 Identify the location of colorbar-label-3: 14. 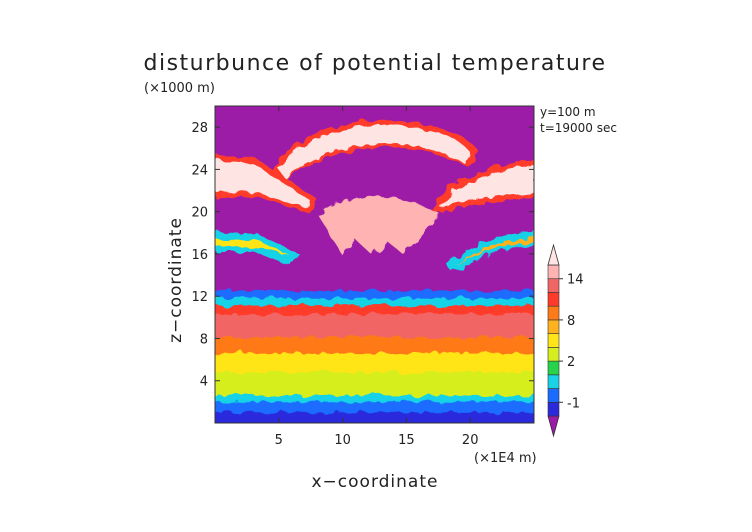
(575, 280).